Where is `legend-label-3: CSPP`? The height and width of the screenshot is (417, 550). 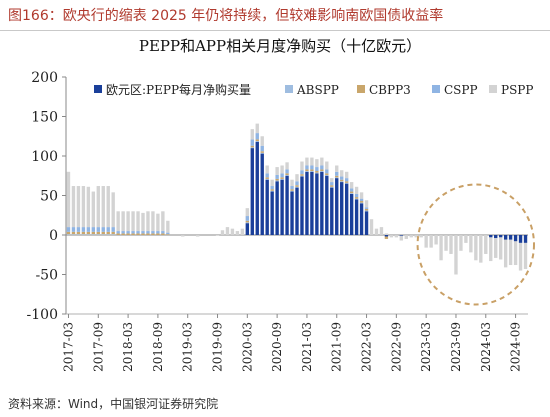
legend-label-3: CSPP is located at coordinates (461, 90).